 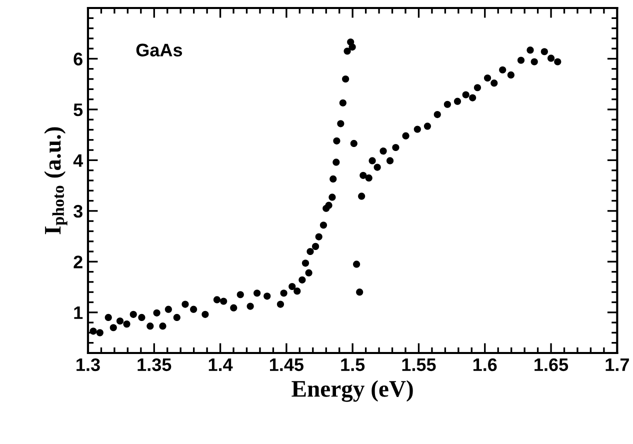 I want to click on x-tick-label: 1.5, so click(x=353, y=365).